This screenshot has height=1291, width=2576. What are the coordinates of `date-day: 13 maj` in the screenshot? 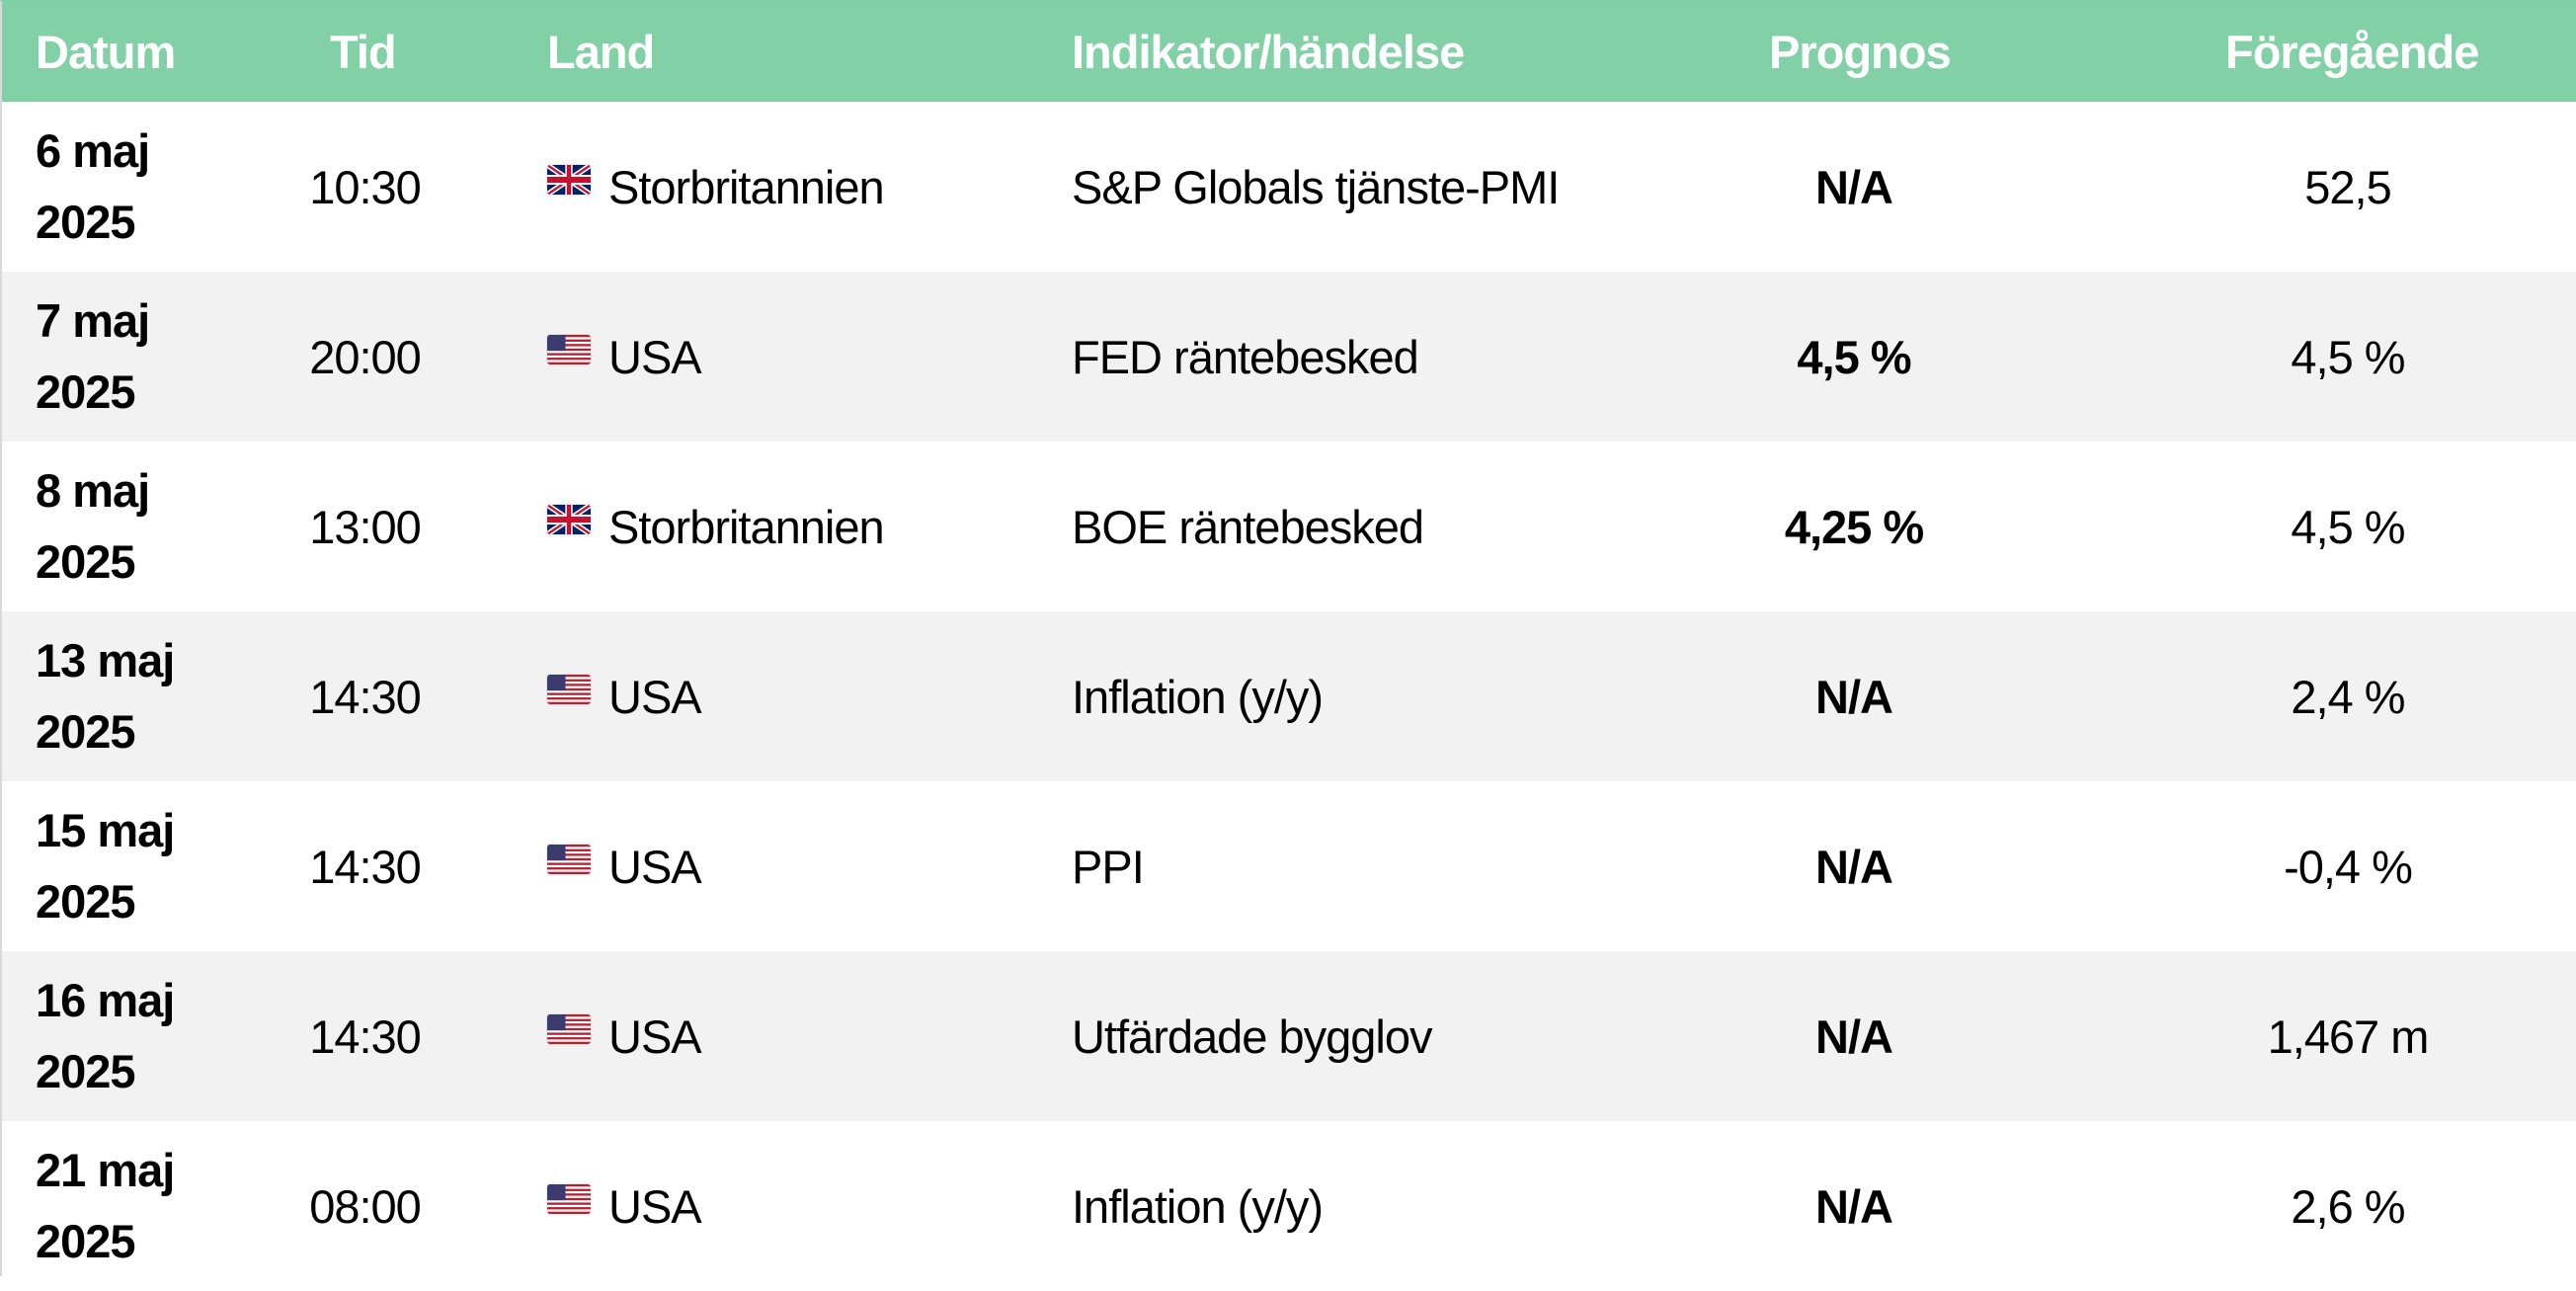 It's located at (105, 660).